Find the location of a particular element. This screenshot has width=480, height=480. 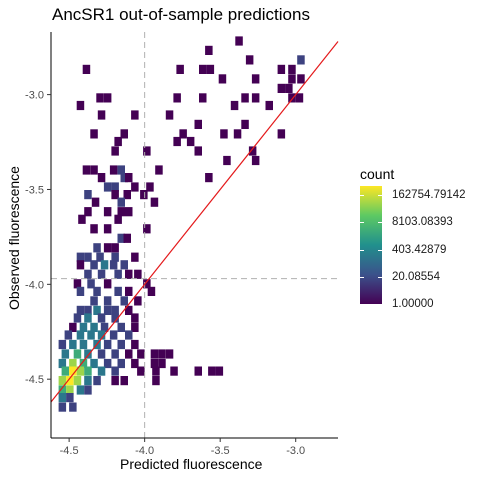

chart-title: AncSR1 out-of-sample predictions is located at coordinates (181, 14).